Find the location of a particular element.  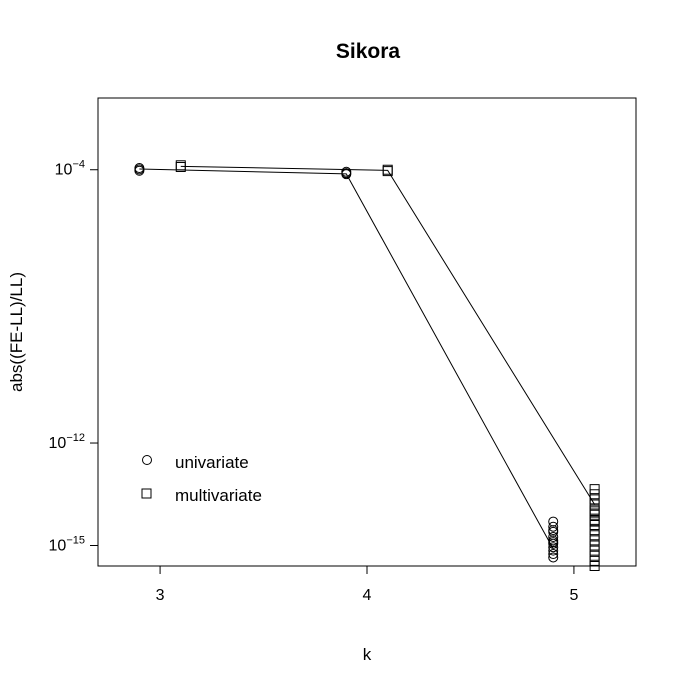

x-axis: 3 4 5 is located at coordinates (367, 585).